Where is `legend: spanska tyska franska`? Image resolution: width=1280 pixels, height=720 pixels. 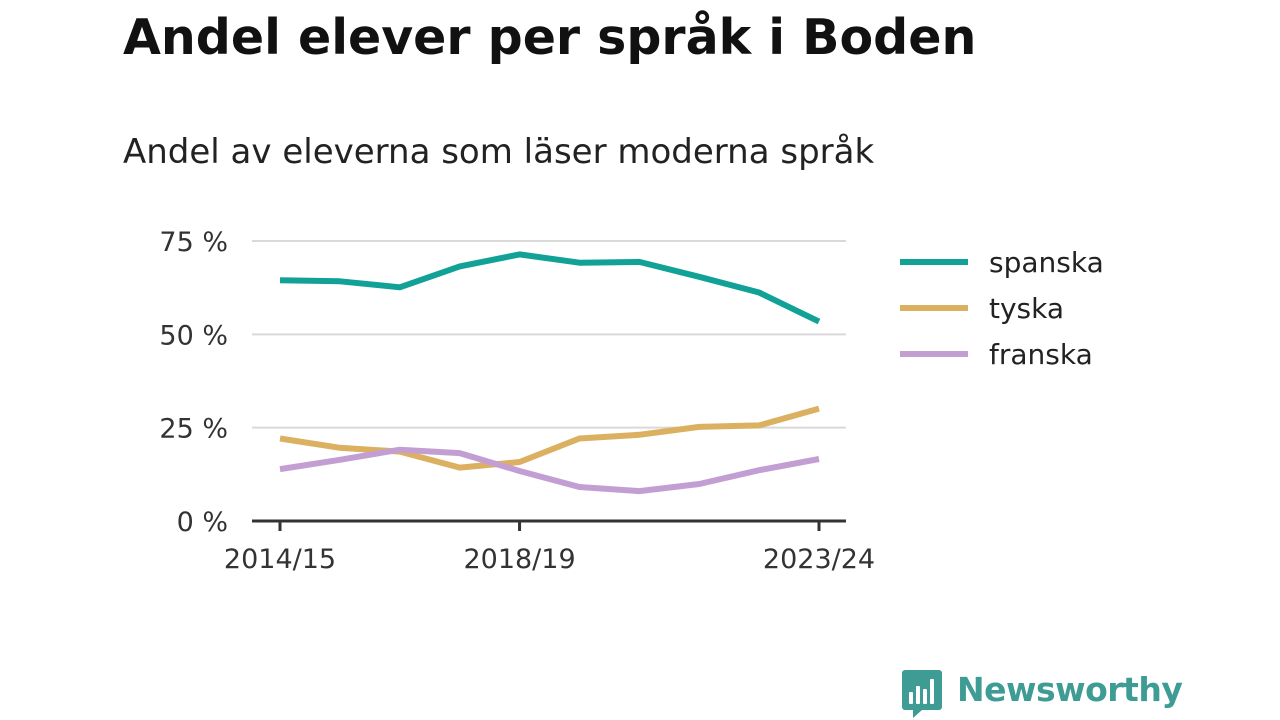 legend: spanska tyska franska is located at coordinates (1002, 308).